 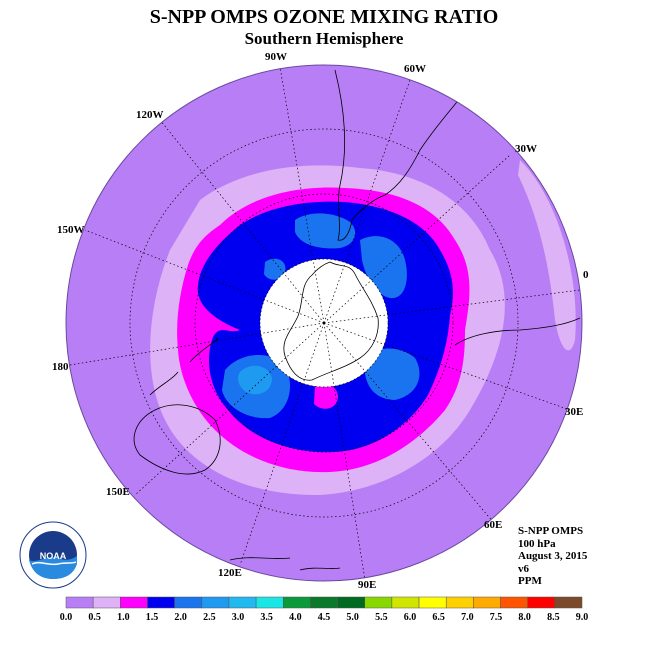 I want to click on legend-color-boxes, so click(x=324, y=602).